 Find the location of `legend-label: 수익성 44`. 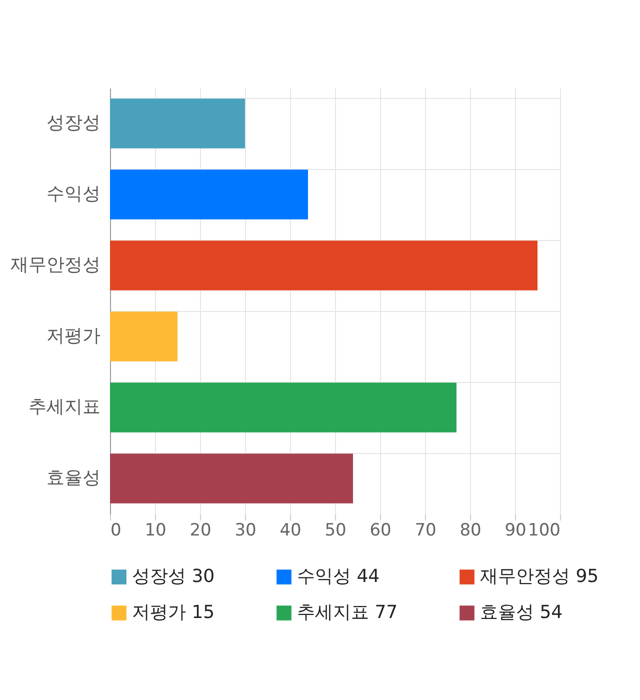

legend-label: 수익성 44 is located at coordinates (338, 576).